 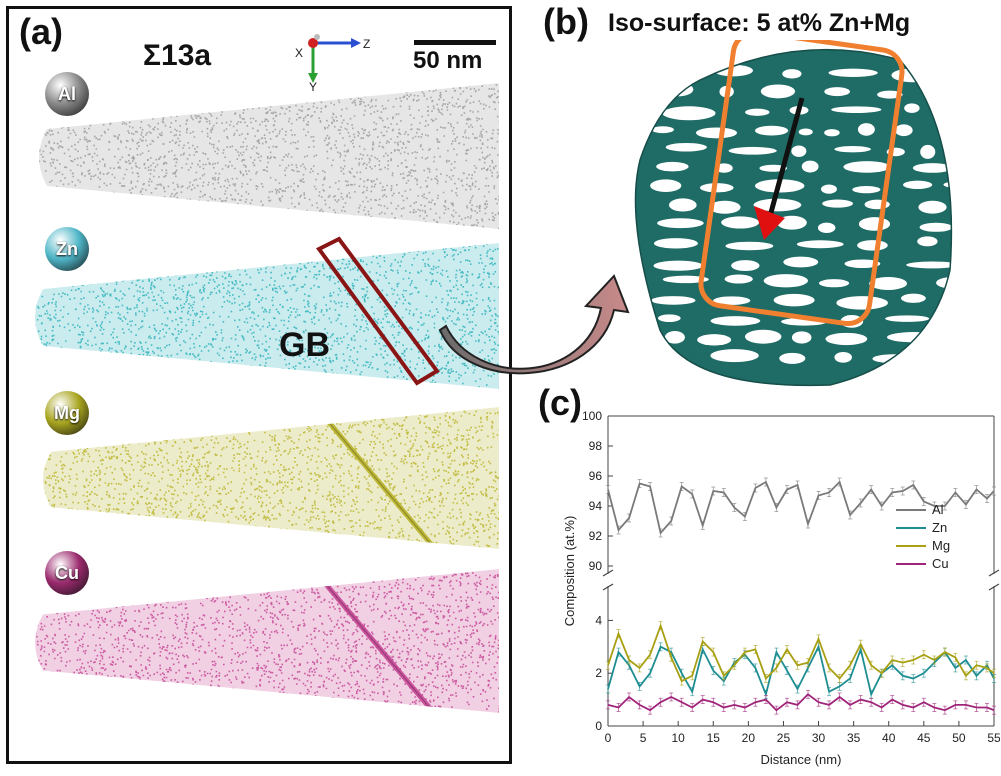 I want to click on atom-map-mg, so click(x=271, y=478).